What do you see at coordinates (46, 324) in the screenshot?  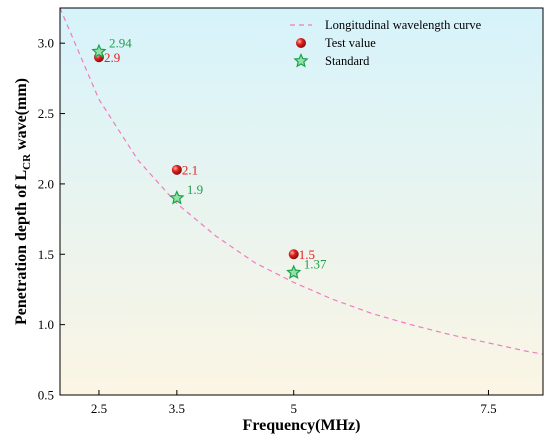 I see `y-tick-label: 1.0` at bounding box center [46, 324].